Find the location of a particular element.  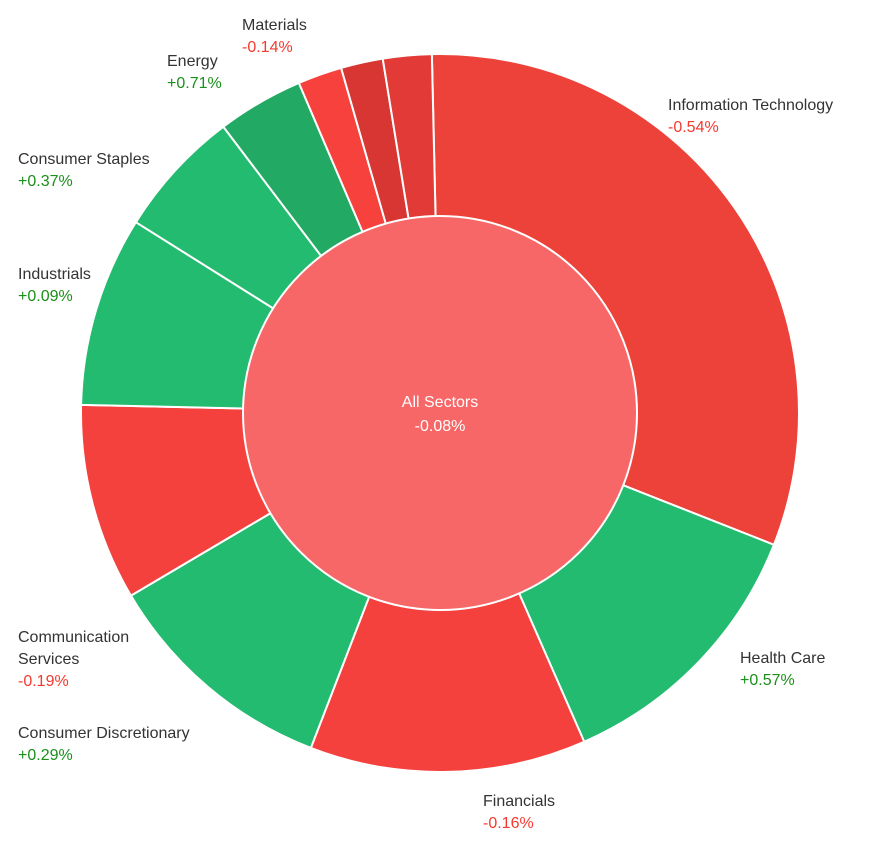

label-value-consumer-discretionary: +0.29% is located at coordinates (45, 755).